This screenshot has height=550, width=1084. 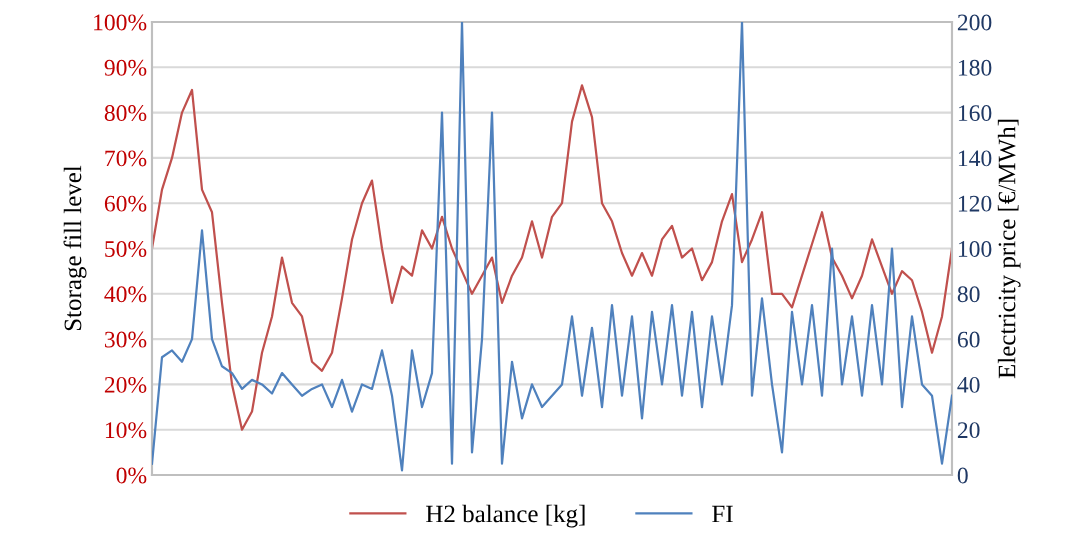 What do you see at coordinates (125, 339) in the screenshot?
I see `y-tick-label: 30%` at bounding box center [125, 339].